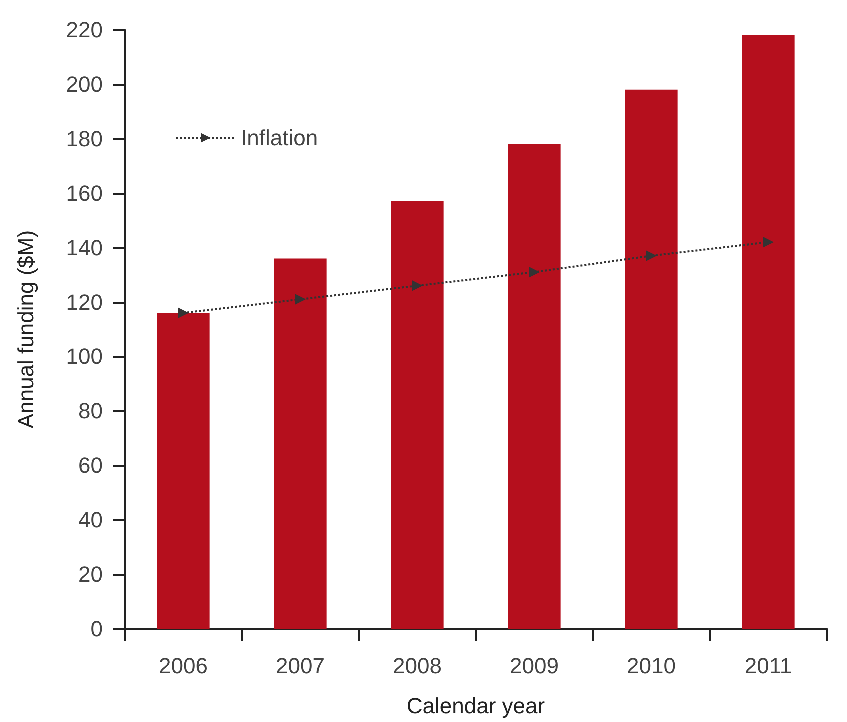 The image size is (847, 722). What do you see at coordinates (300, 666) in the screenshot?
I see `x-tick-label: 2007` at bounding box center [300, 666].